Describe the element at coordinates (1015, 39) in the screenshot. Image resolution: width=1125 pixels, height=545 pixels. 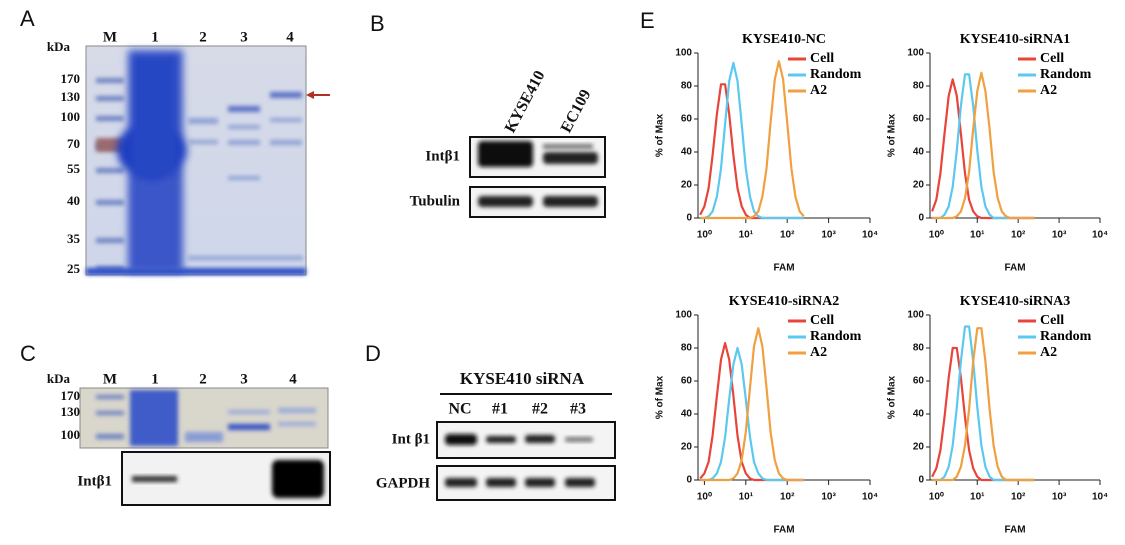
I see `chart-title: KYSE410-siRNA1` at that location.